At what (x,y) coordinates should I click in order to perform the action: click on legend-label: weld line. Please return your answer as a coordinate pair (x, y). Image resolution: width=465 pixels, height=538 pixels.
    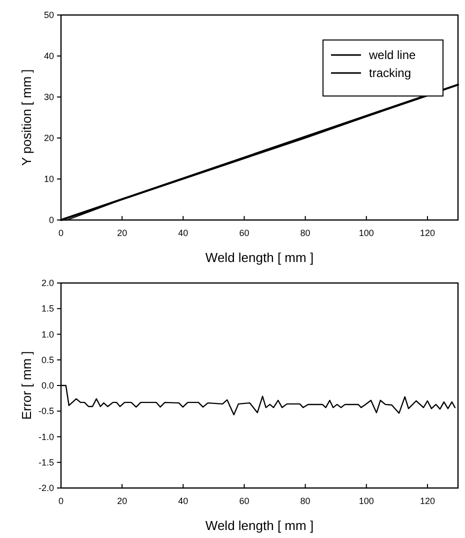
    Looking at the image, I should click on (392, 55).